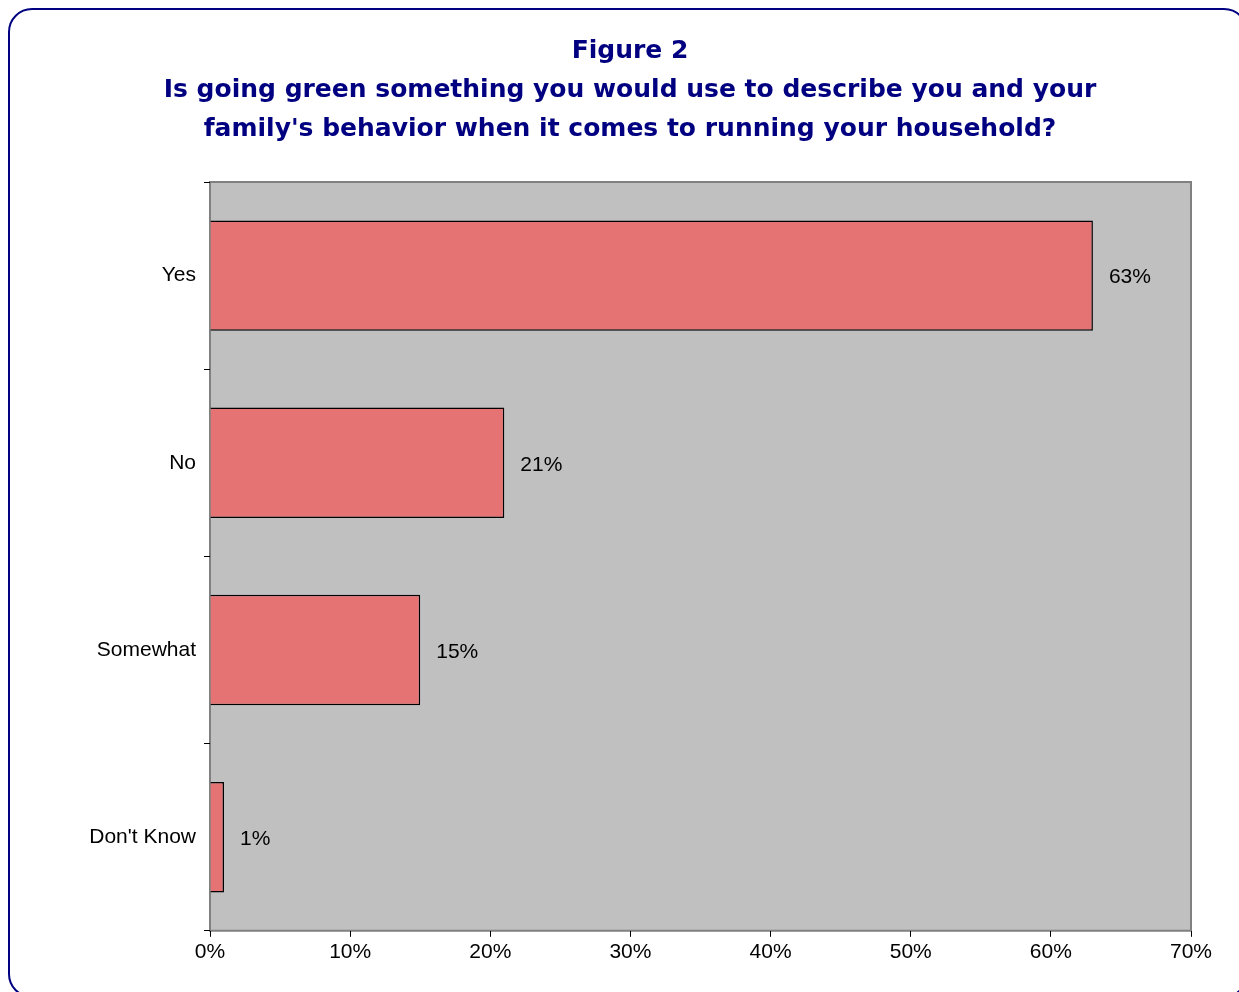 This screenshot has width=1239, height=992. What do you see at coordinates (490, 951) in the screenshot?
I see `x-tick-label: 20%` at bounding box center [490, 951].